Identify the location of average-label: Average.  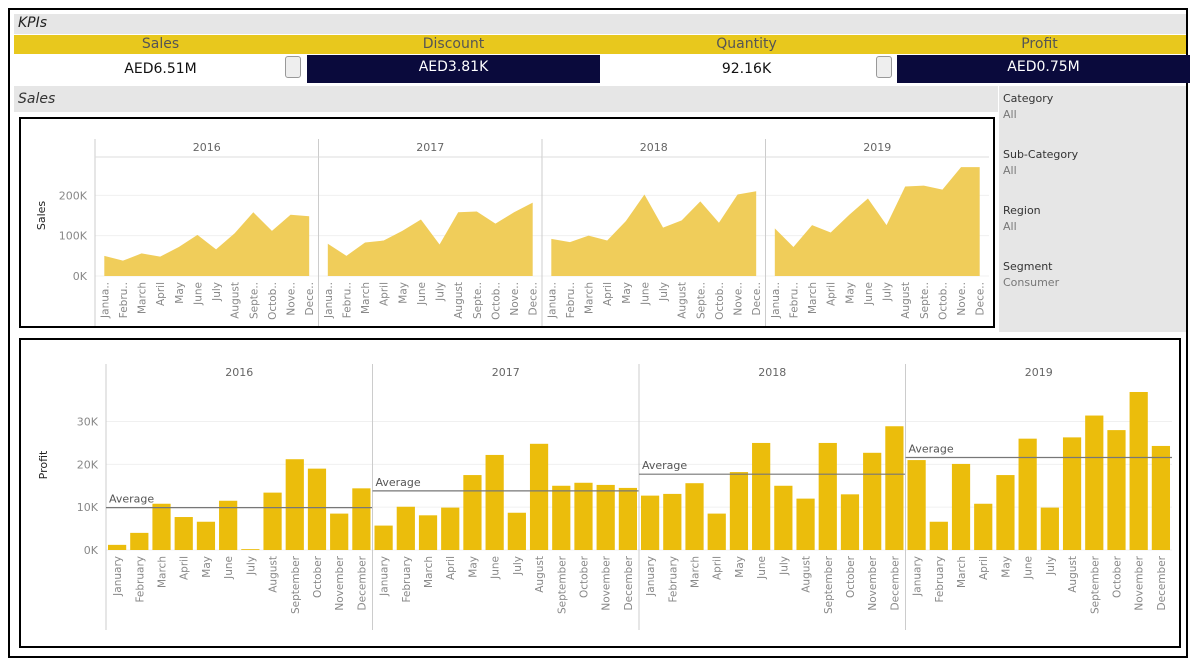
(931, 449).